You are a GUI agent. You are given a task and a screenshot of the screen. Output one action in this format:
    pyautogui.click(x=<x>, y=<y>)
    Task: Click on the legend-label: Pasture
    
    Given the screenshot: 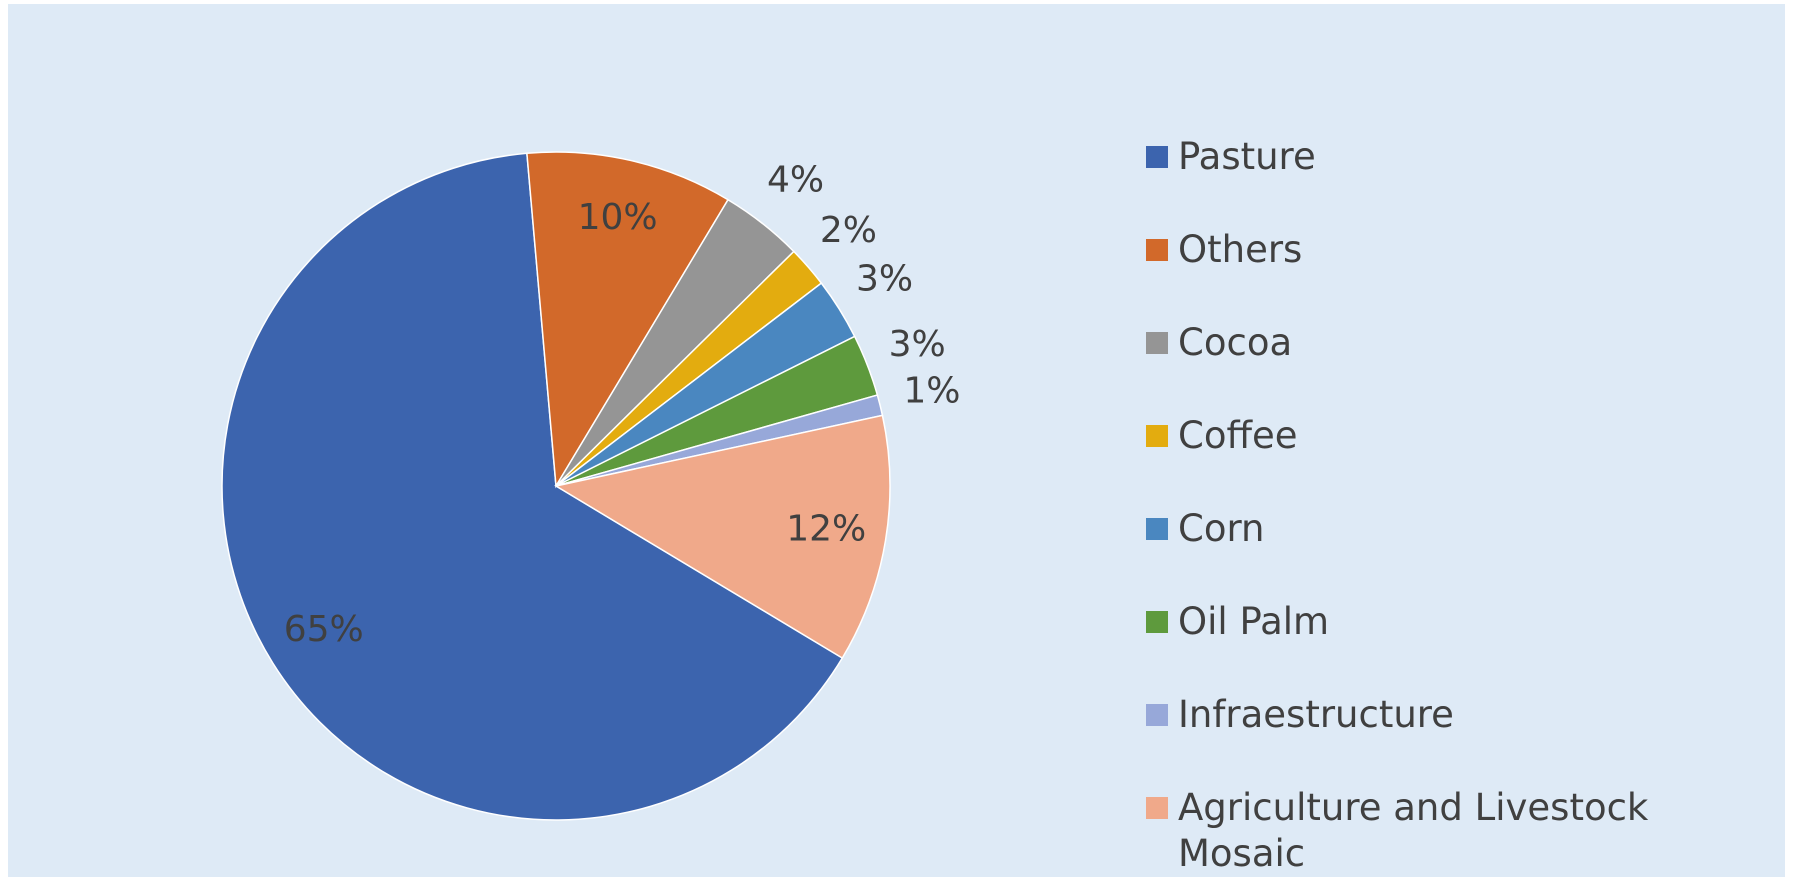 What is the action you would take?
    pyautogui.click(x=1247, y=156)
    